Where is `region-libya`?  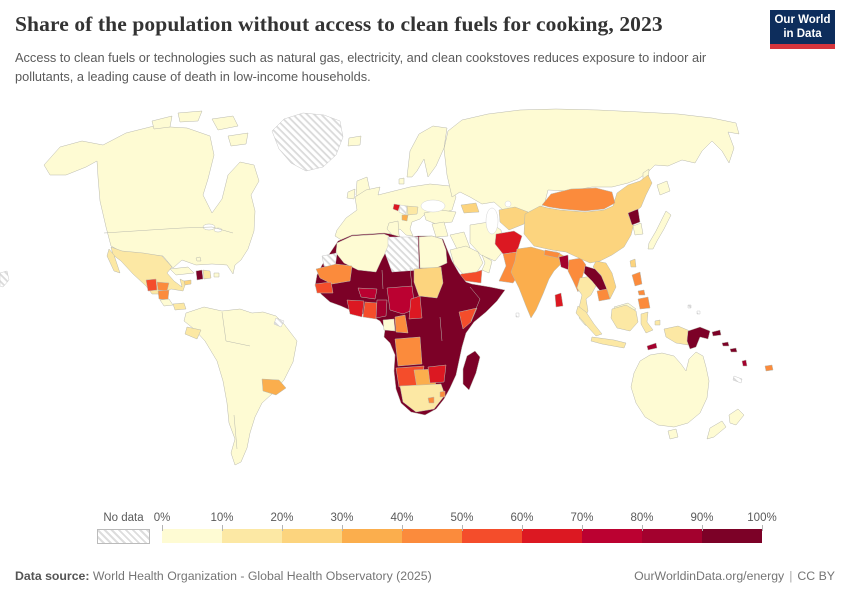
region-libya is located at coordinates (402, 254).